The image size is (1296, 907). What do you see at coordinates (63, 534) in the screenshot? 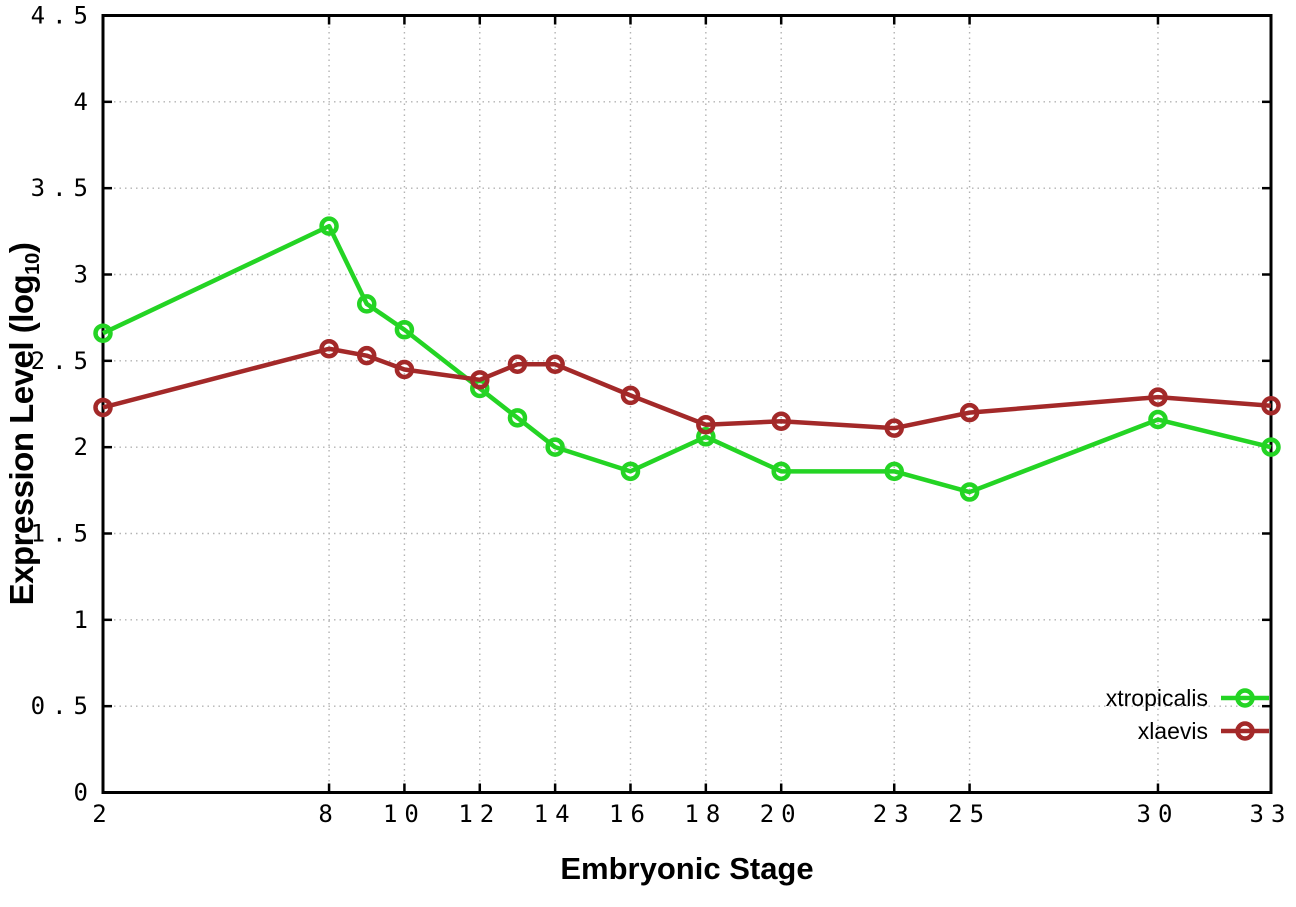
I see `y-tick-label: 1.5` at bounding box center [63, 534].